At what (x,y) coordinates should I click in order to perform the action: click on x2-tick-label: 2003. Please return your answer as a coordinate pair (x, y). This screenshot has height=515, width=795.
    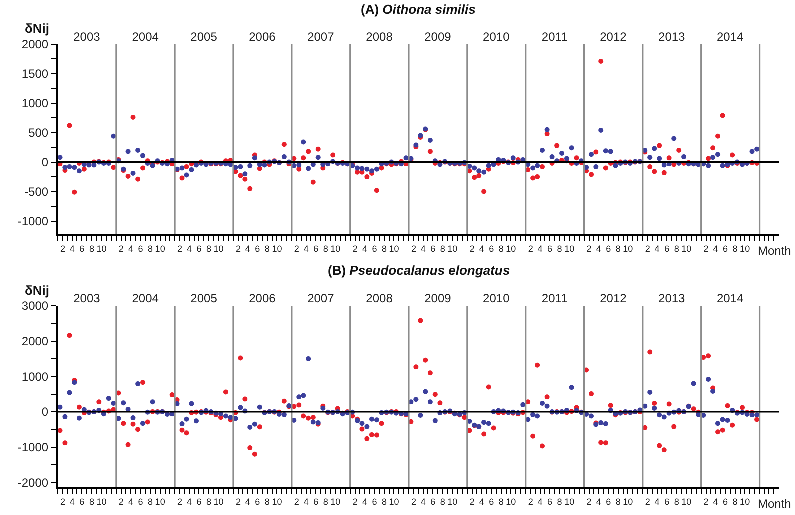
    Looking at the image, I should click on (87, 37).